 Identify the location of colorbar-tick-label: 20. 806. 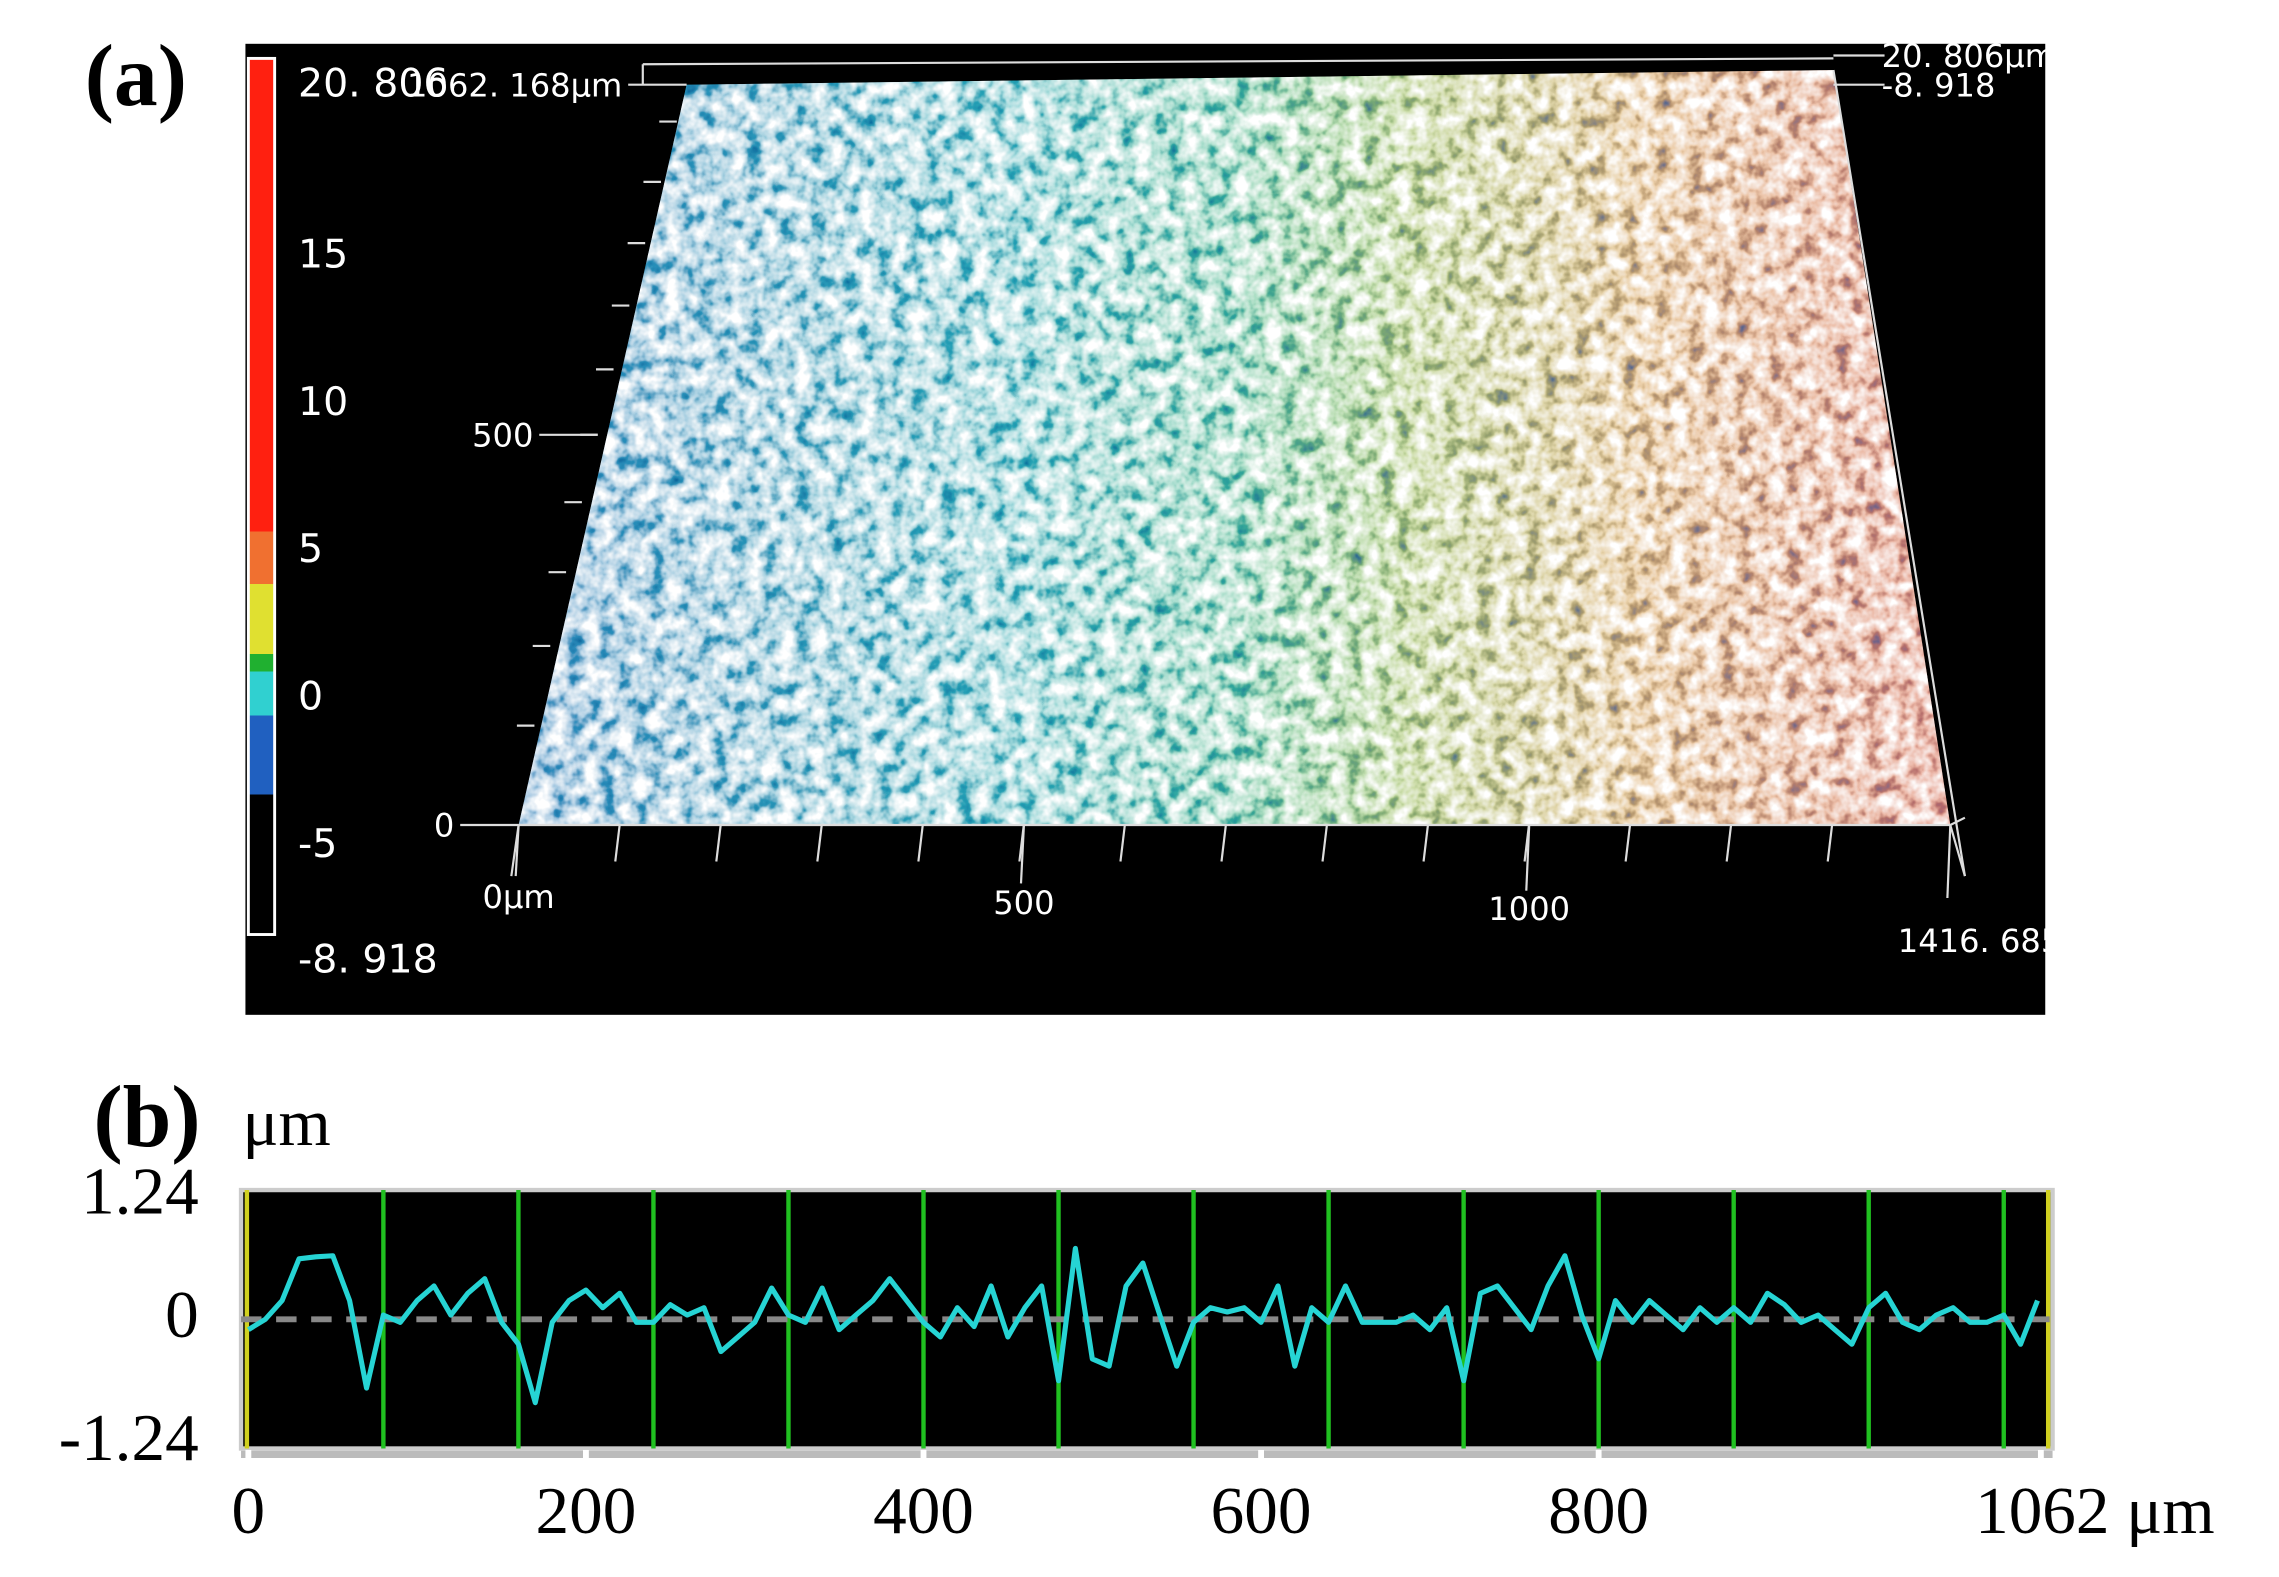
(373, 83).